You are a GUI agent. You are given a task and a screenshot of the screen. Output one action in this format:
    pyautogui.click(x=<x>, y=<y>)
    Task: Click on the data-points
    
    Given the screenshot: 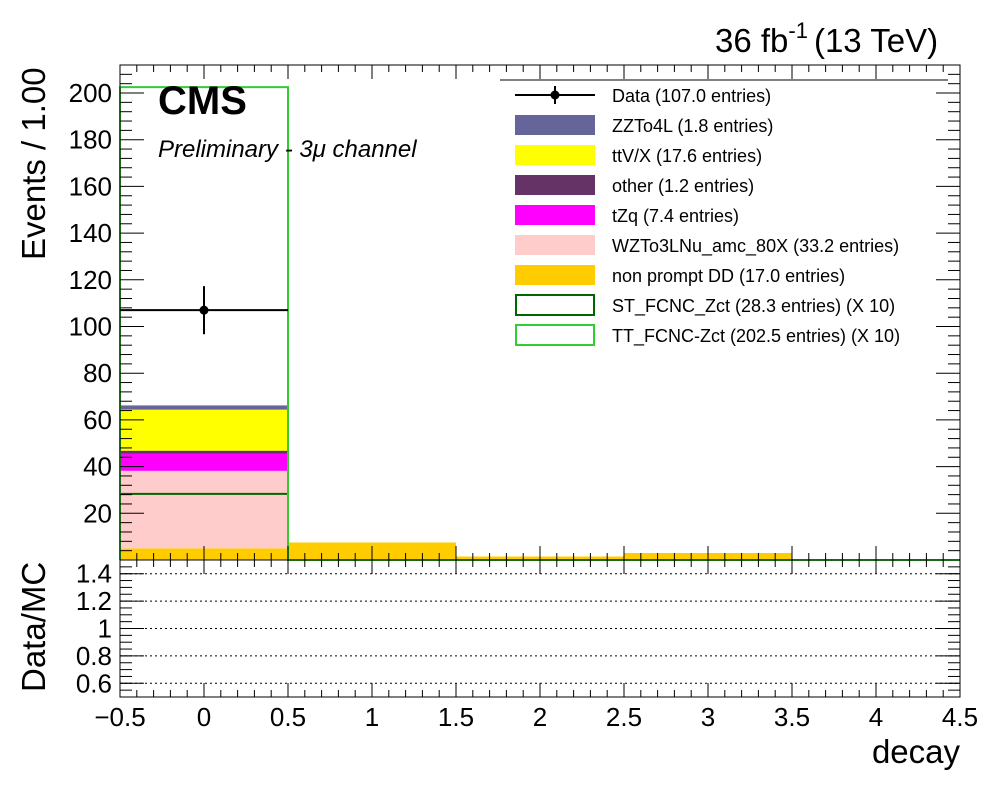 What is the action you would take?
    pyautogui.click(x=204, y=310)
    